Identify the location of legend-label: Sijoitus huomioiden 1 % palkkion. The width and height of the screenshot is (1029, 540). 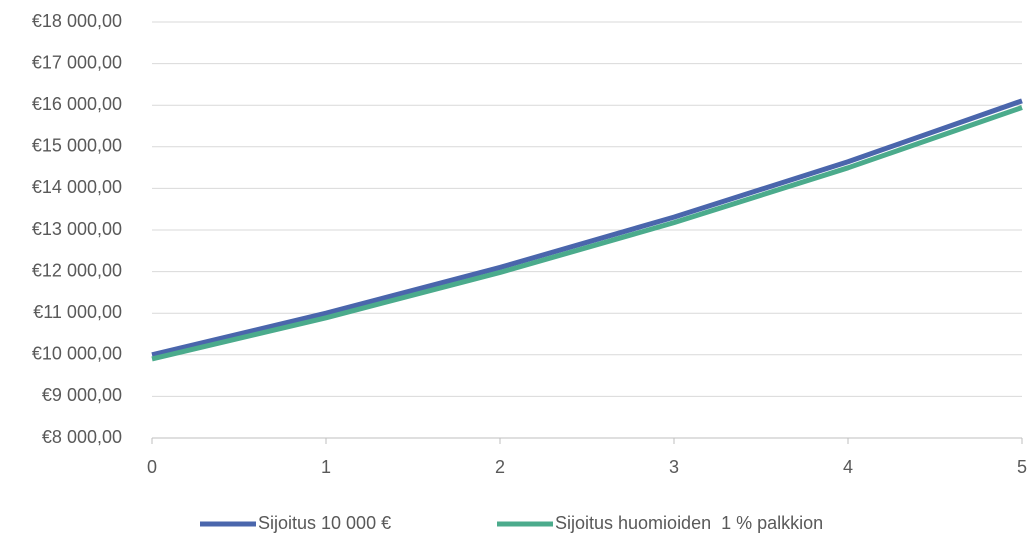
(689, 523).